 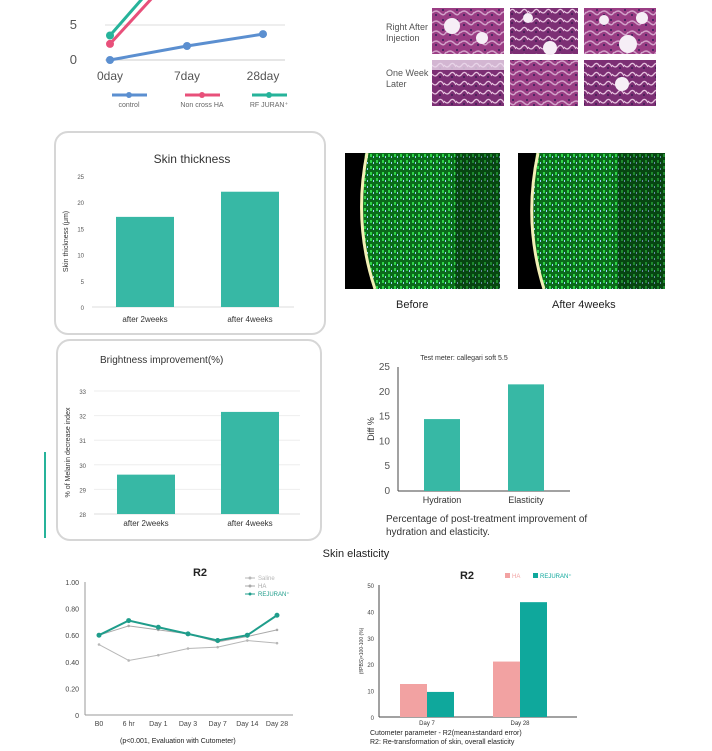 What do you see at coordinates (82, 442) in the screenshot?
I see `y-tick-label: 31` at bounding box center [82, 442].